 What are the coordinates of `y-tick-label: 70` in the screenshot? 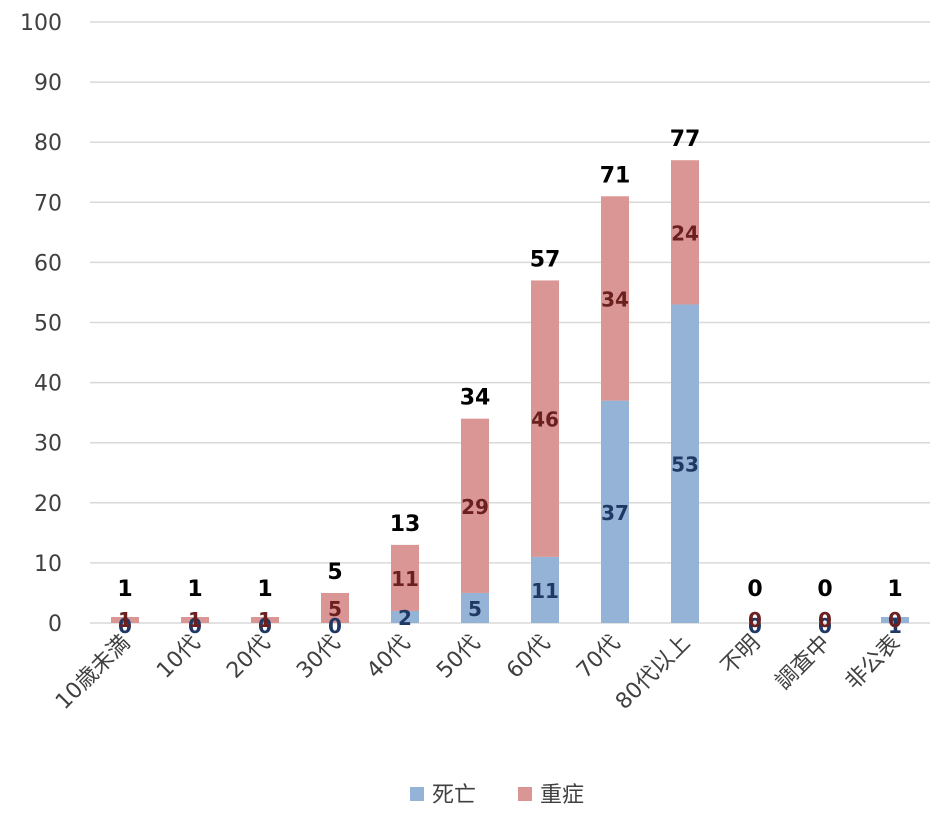 It's located at (48, 203).